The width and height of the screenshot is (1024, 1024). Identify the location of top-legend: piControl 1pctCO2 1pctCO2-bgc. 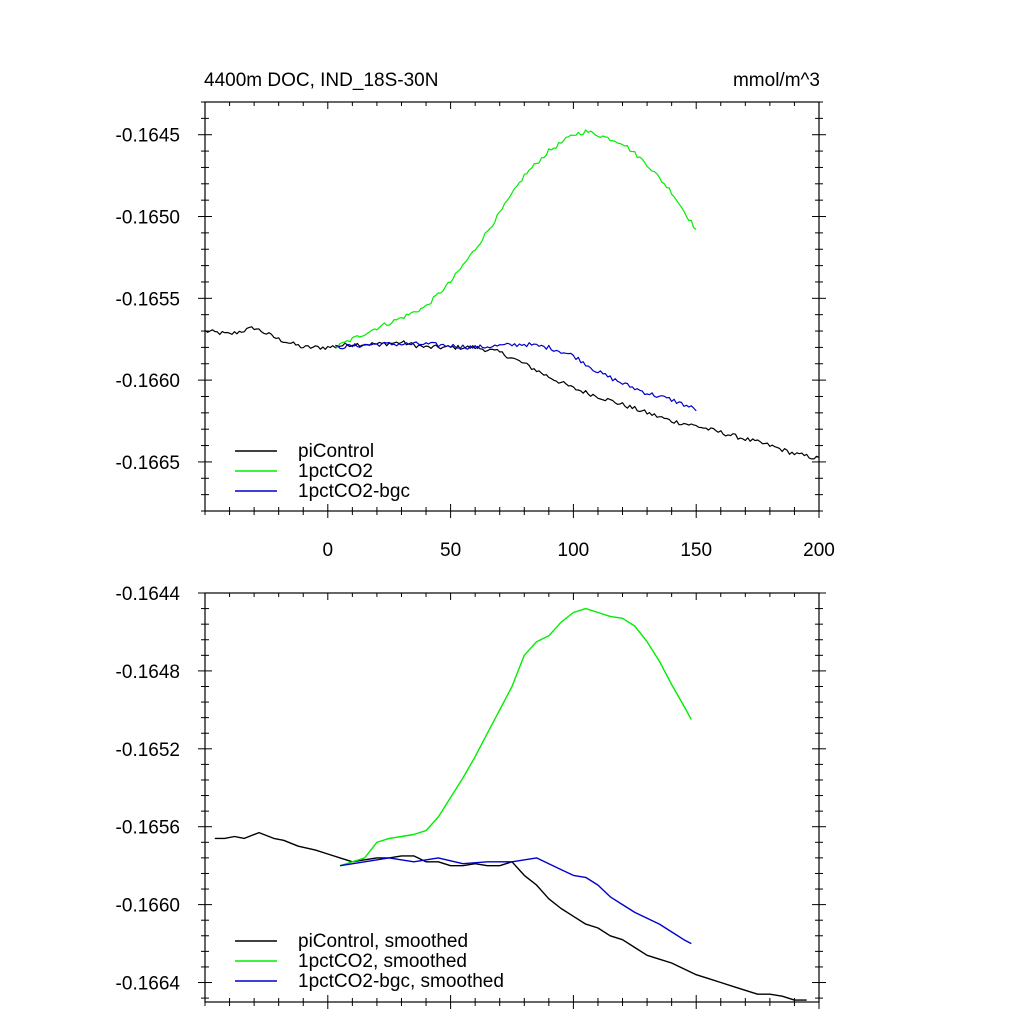
(322, 471).